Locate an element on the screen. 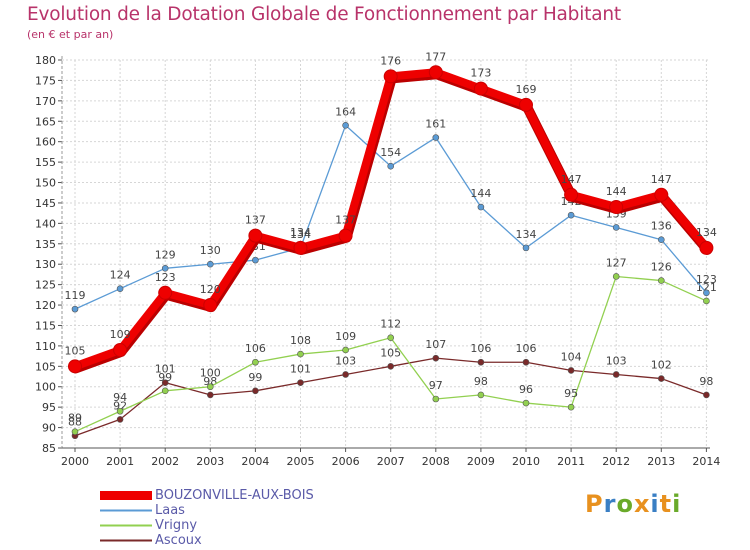 This screenshot has height=550, width=750. y-tick-label: 125 is located at coordinates (45, 285).